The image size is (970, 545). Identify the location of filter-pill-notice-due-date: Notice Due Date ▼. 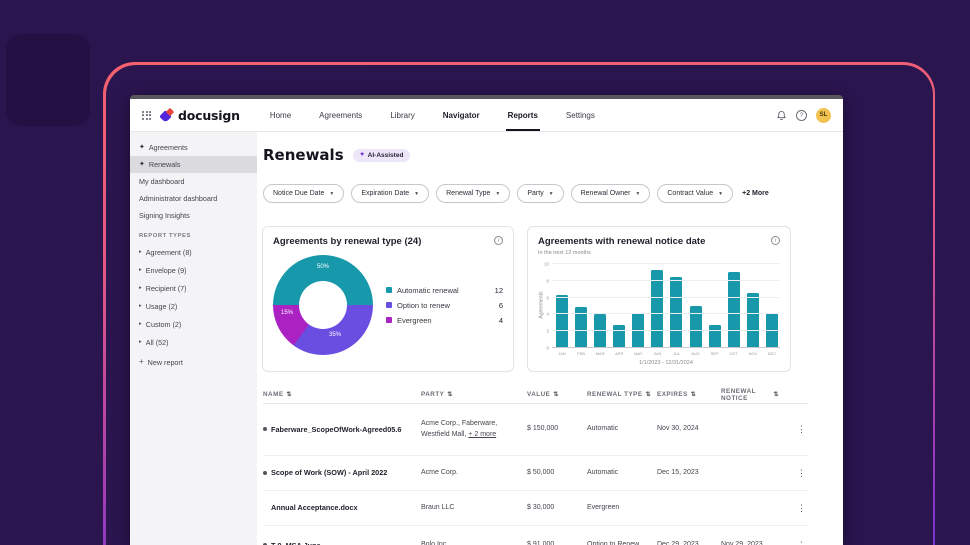
(304, 193).